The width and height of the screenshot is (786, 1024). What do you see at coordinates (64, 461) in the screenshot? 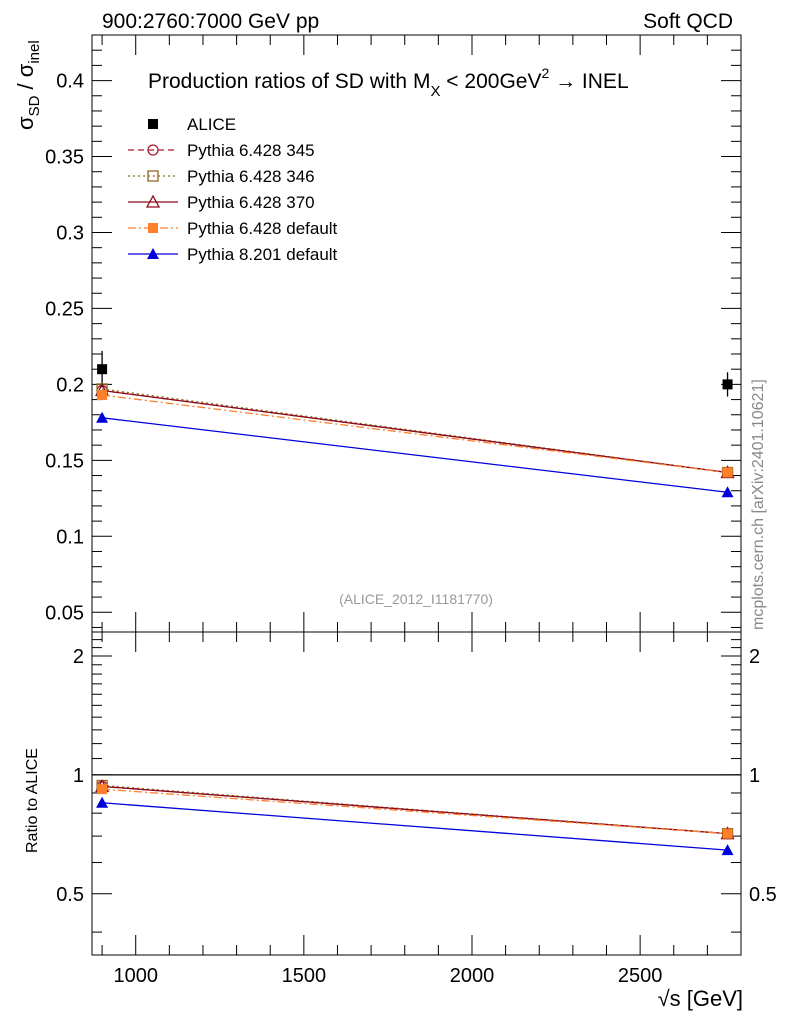
I see `y-tick-label: 0.15` at bounding box center [64, 461].